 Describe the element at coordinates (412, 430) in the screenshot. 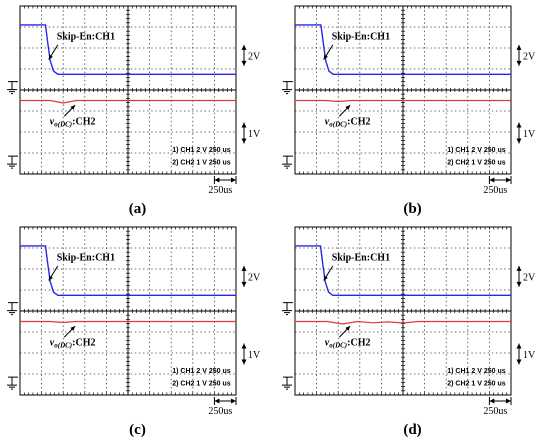

I see `caption-d: (d)` at that location.